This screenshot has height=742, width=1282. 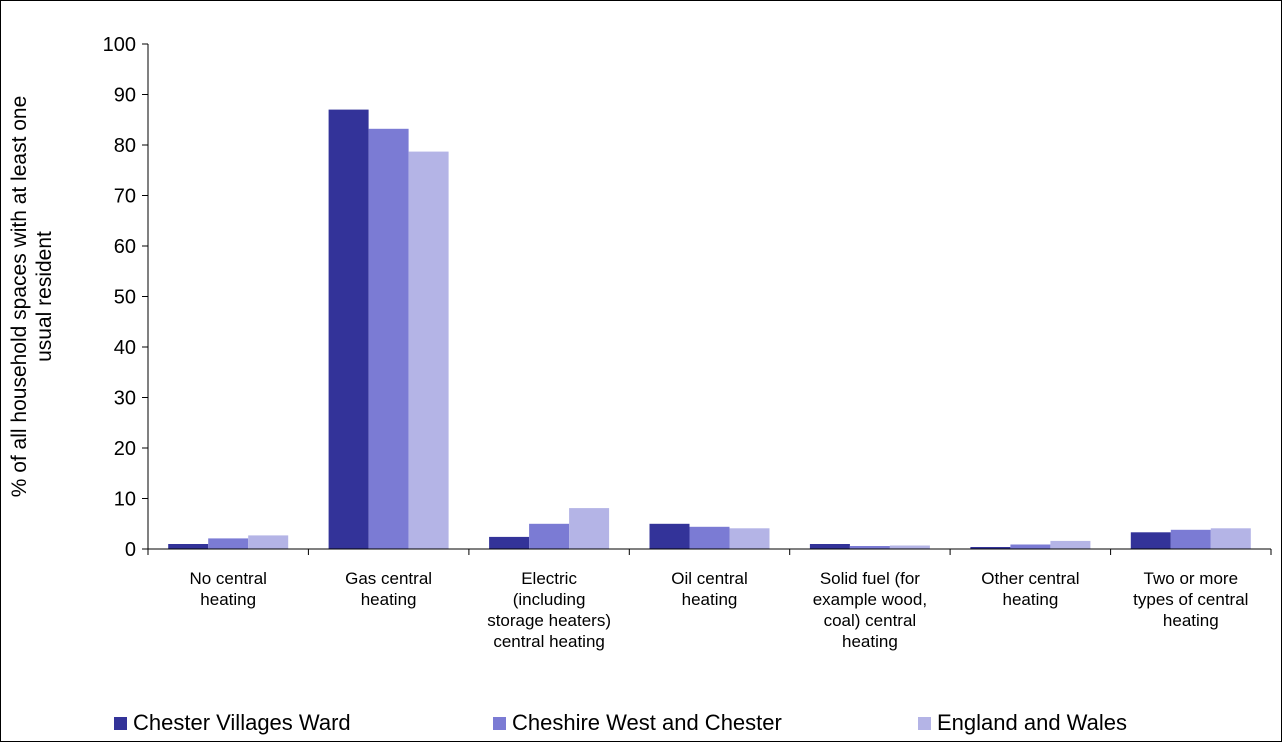 I want to click on legend-label-series-3: England and Wales, so click(x=1032, y=722).